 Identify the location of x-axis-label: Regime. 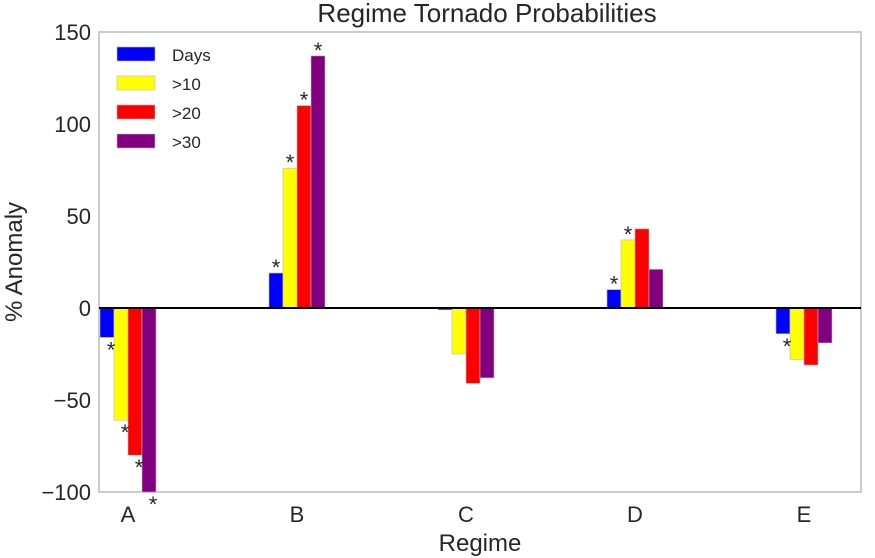
(480, 543).